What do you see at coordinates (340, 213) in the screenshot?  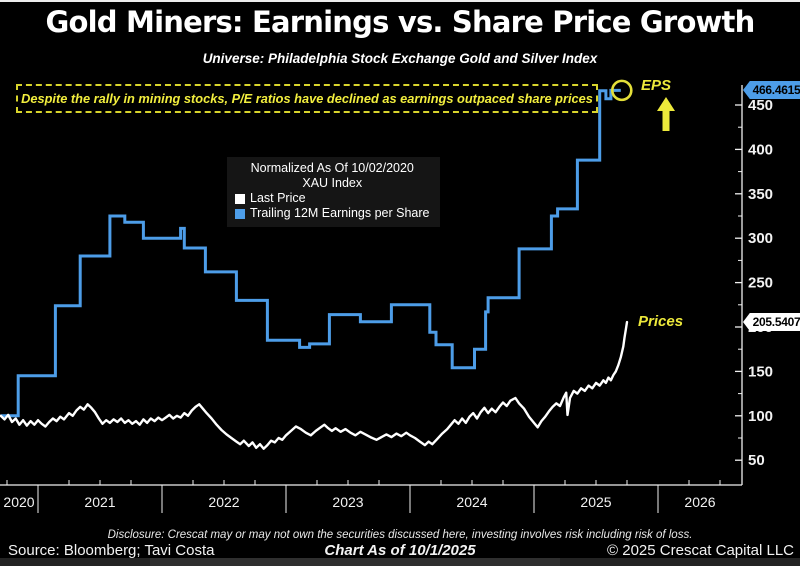 I see `legend-item-label: Trailing 12M Earnings per Share` at bounding box center [340, 213].